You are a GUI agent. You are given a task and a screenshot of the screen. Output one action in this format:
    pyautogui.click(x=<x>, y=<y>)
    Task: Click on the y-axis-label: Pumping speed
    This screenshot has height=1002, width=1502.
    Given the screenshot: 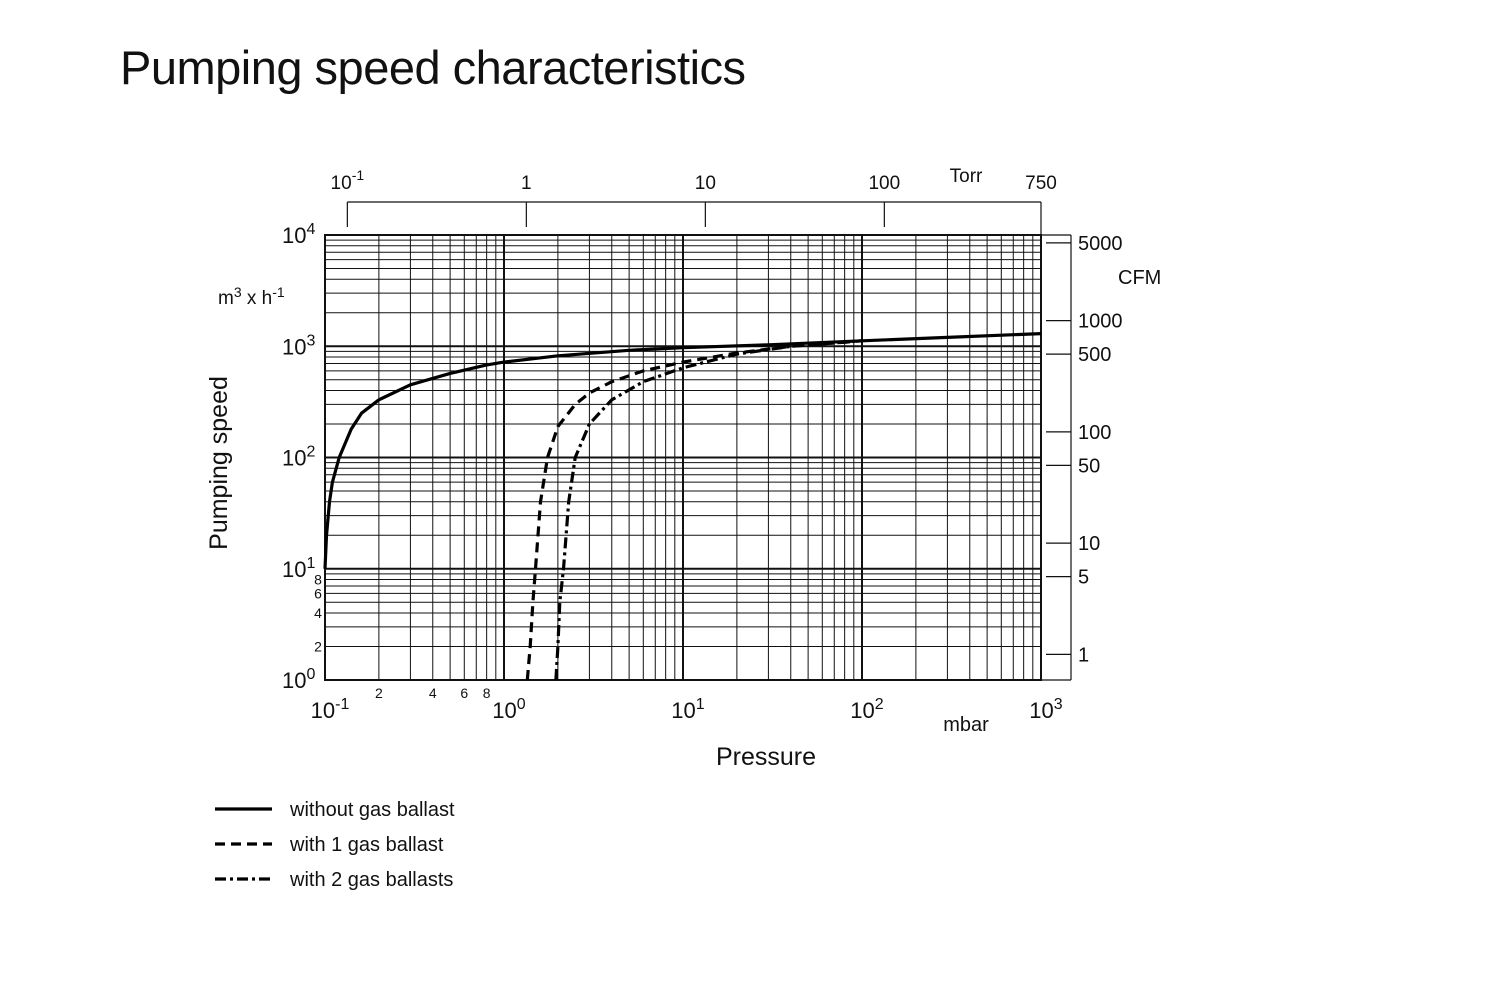 What is the action you would take?
    pyautogui.click(x=219, y=463)
    